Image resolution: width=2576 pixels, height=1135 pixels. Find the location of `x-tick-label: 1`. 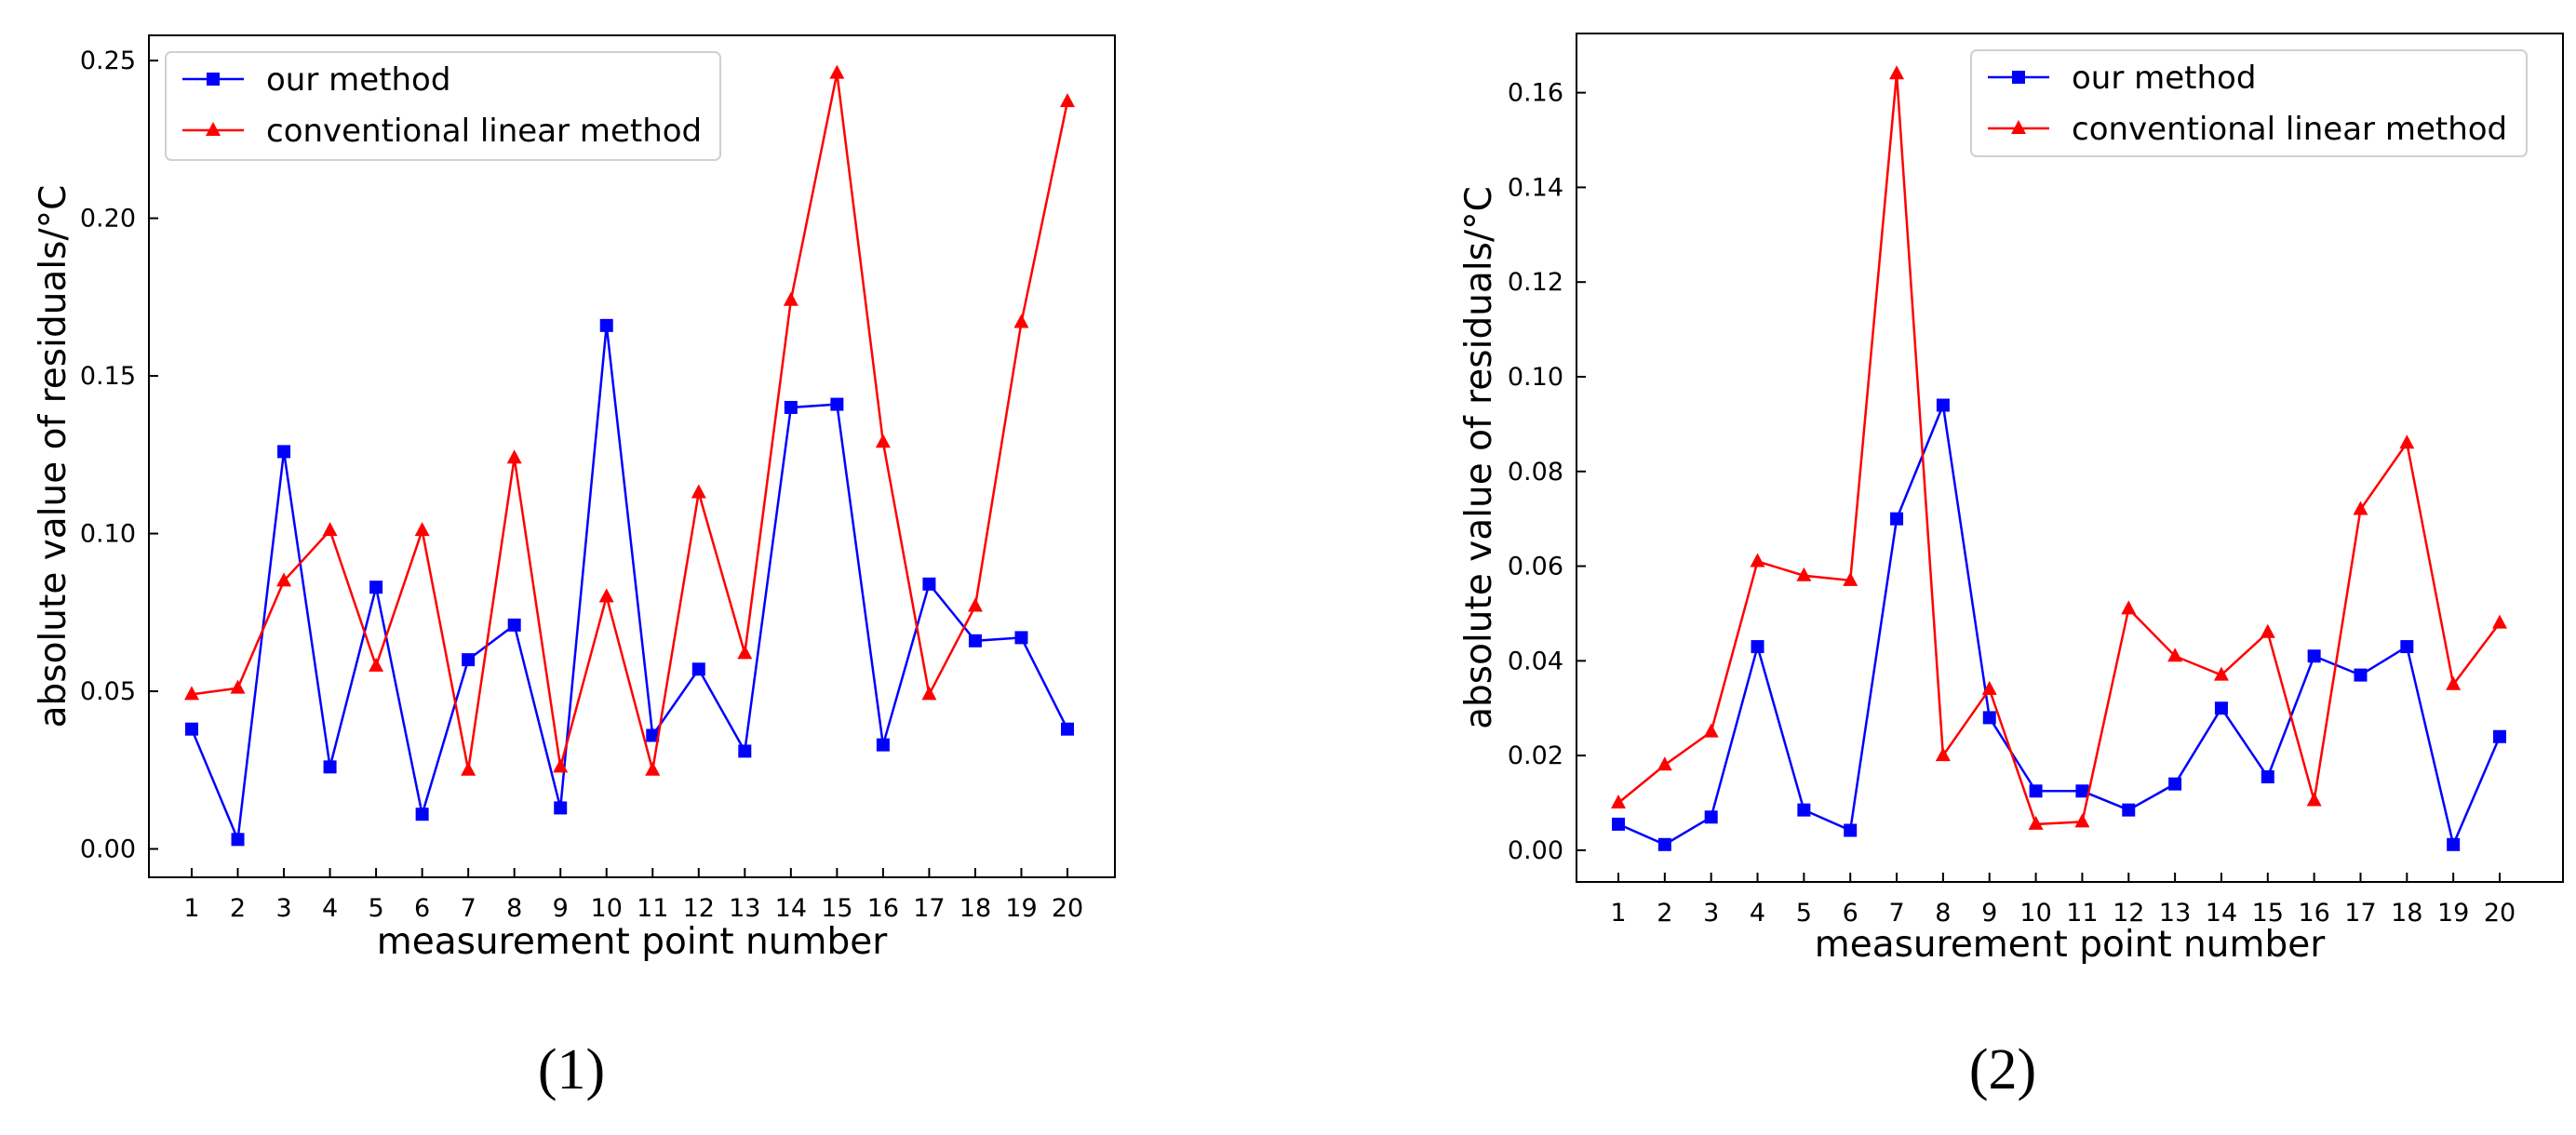

x-tick-label: 1 is located at coordinates (191, 908).